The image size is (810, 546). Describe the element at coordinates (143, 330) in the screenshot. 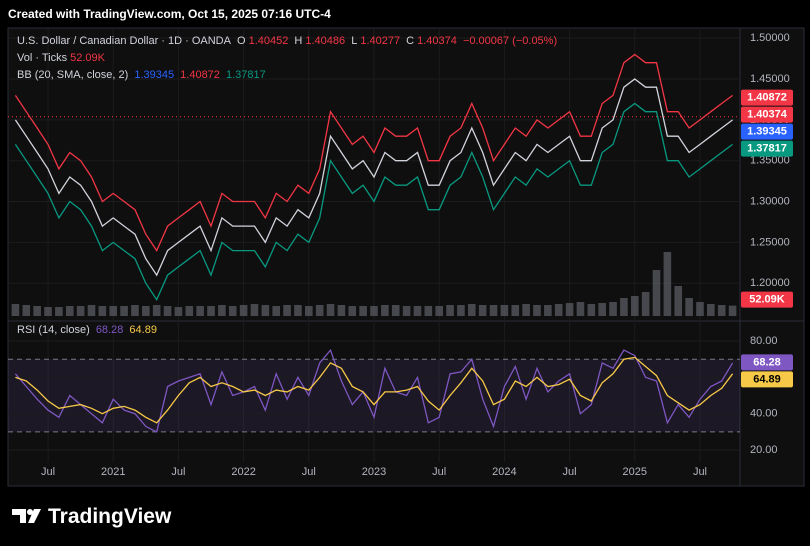

I see `rsi-ma-value: 64.89` at that location.